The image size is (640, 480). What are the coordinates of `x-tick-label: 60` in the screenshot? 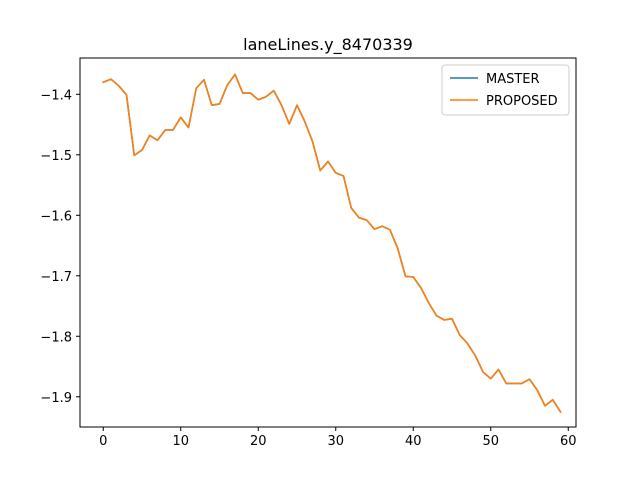 It's located at (568, 441).